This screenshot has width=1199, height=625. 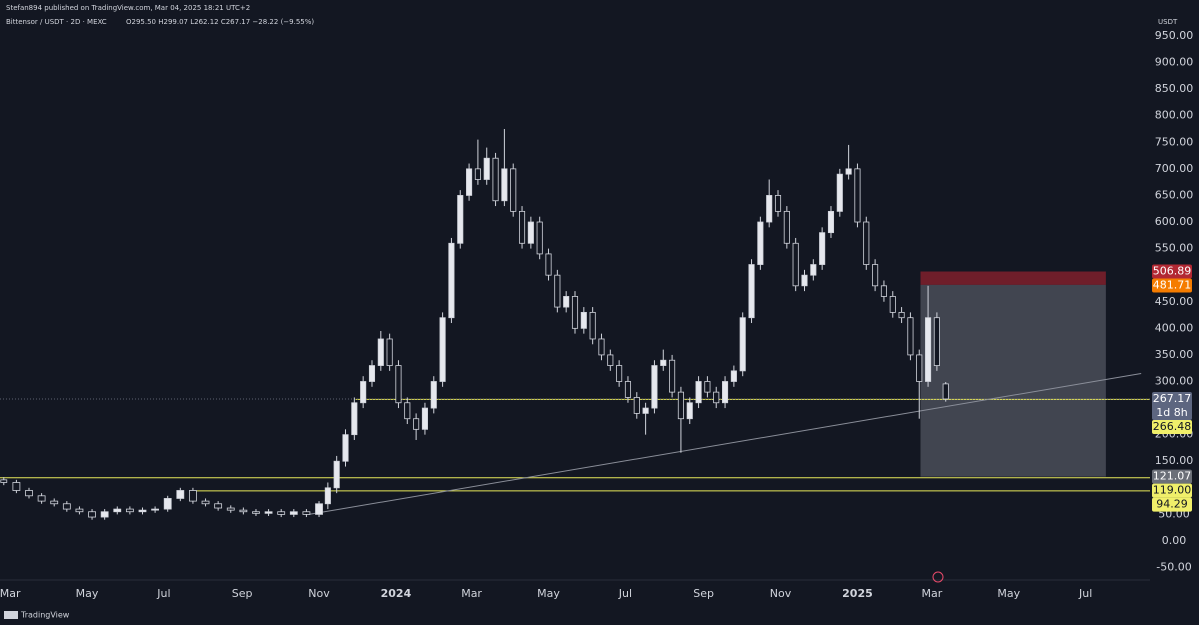 I want to click on y-tick-label: 750.00, so click(x=1174, y=141).